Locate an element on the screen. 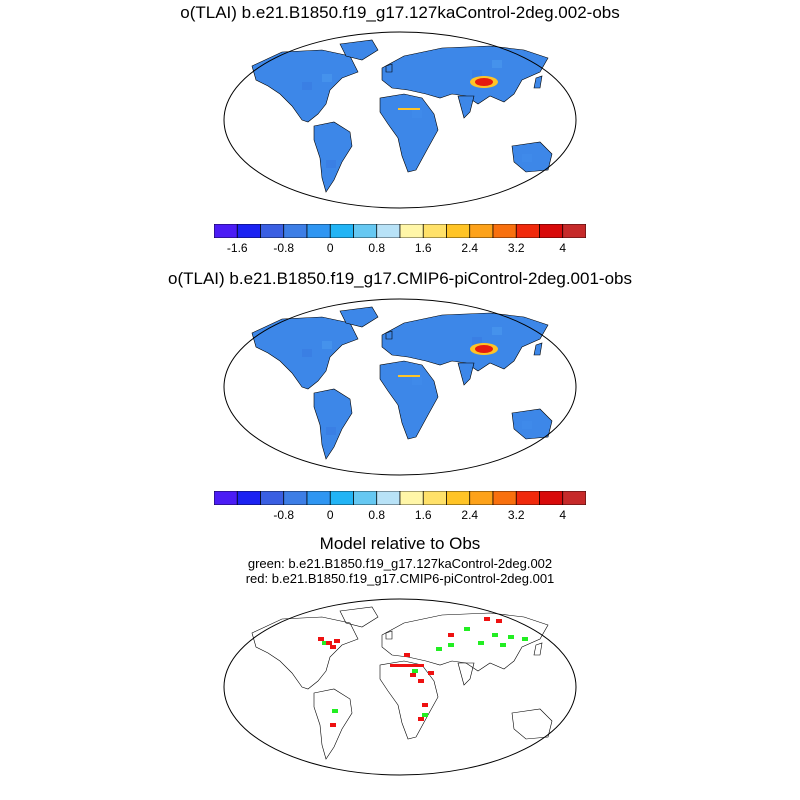 The image size is (800, 800). map-boundary is located at coordinates (400, 120).